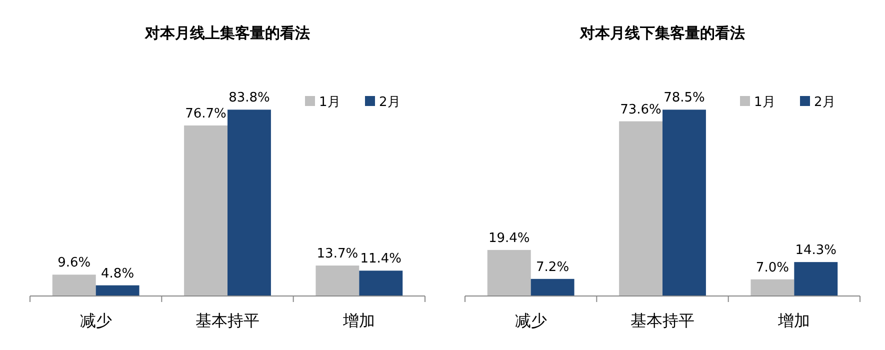 This screenshot has width=885, height=350. Describe the element at coordinates (117, 274) in the screenshot. I see `data-label: 4.8%` at that location.